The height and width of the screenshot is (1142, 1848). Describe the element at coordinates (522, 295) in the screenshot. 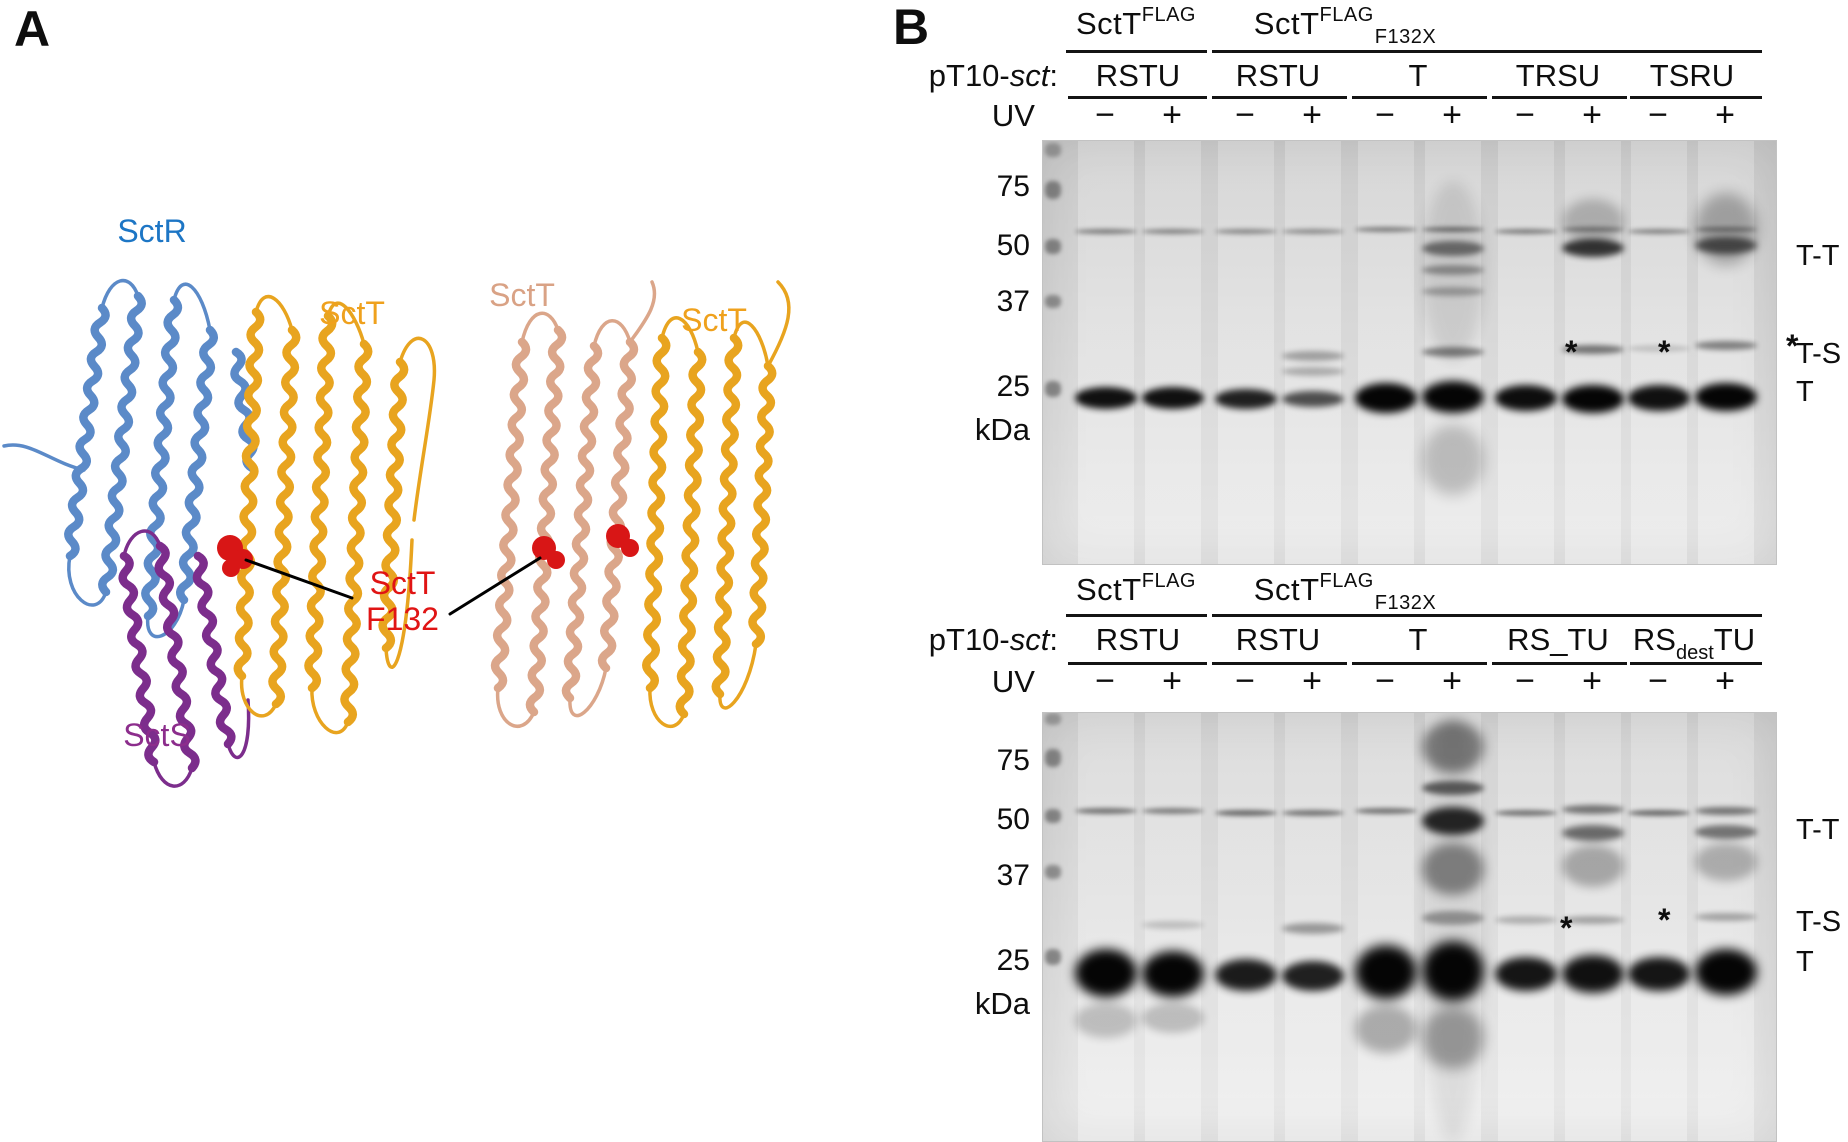

I see `label-sctt-dimer-pale: SctT` at that location.